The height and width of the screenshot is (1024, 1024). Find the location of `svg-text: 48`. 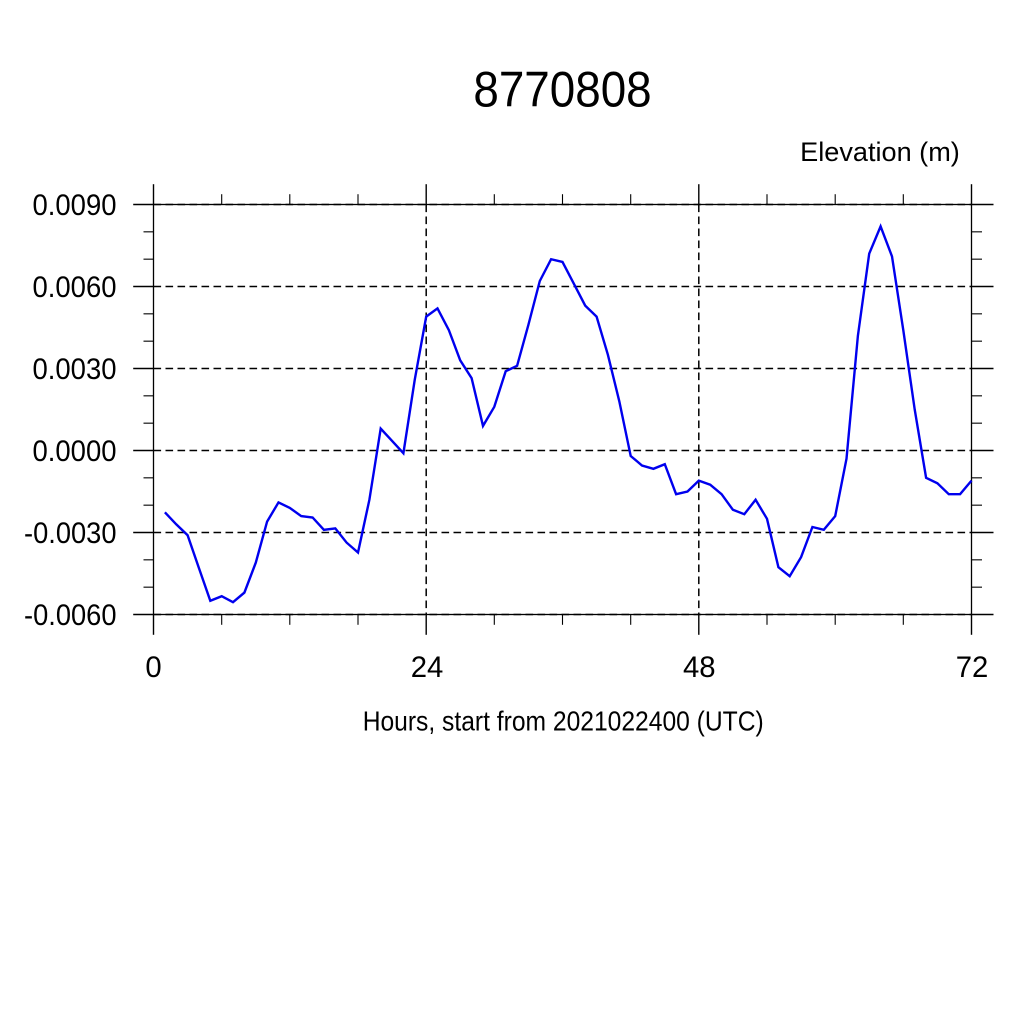

svg-text: 48 is located at coordinates (699, 667).